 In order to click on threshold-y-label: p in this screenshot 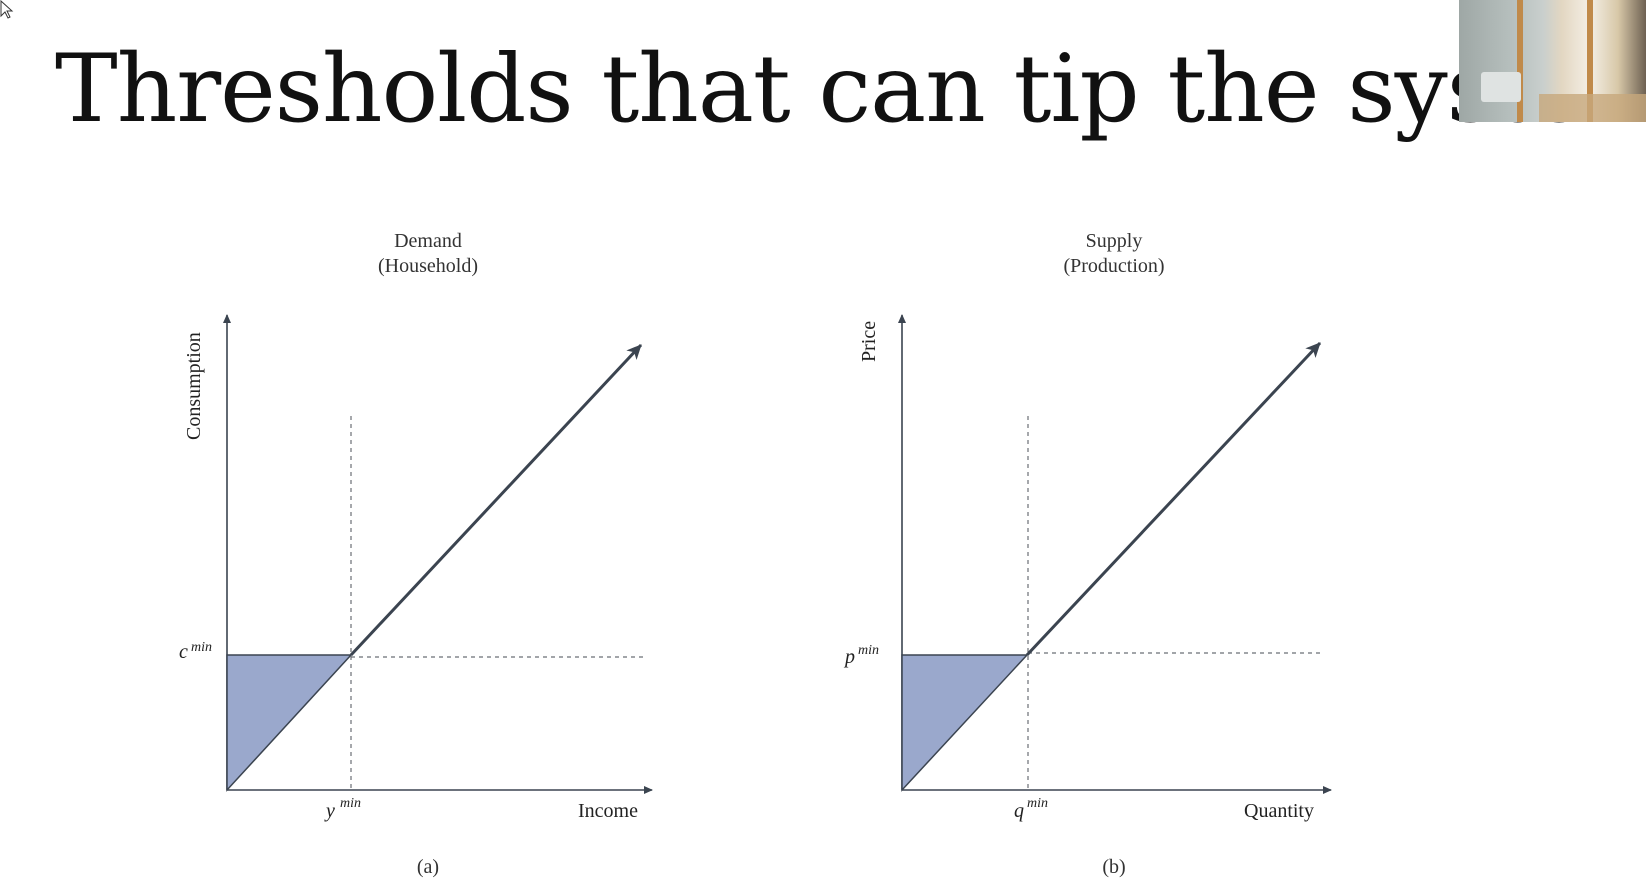, I will do `click(849, 657)`.